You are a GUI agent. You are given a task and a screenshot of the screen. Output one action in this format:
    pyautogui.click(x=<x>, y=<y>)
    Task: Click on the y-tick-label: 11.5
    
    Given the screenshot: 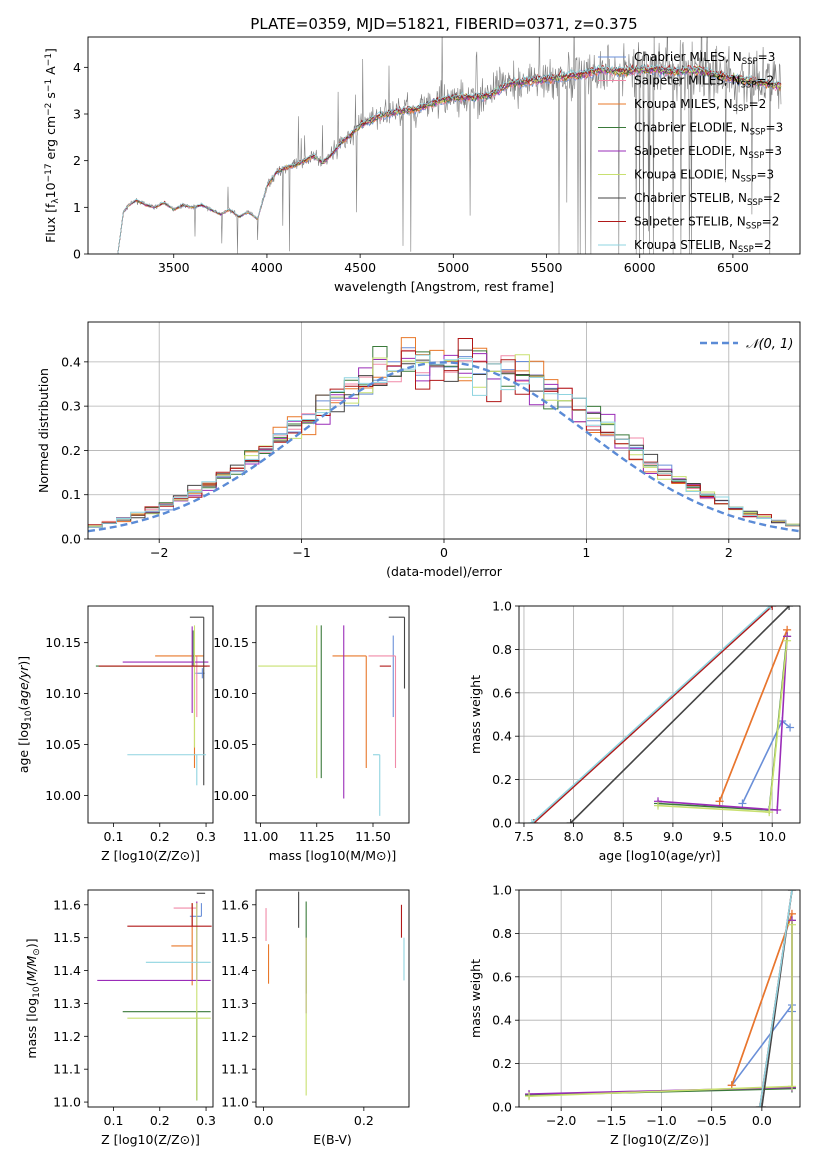 What is the action you would take?
    pyautogui.click(x=67, y=937)
    